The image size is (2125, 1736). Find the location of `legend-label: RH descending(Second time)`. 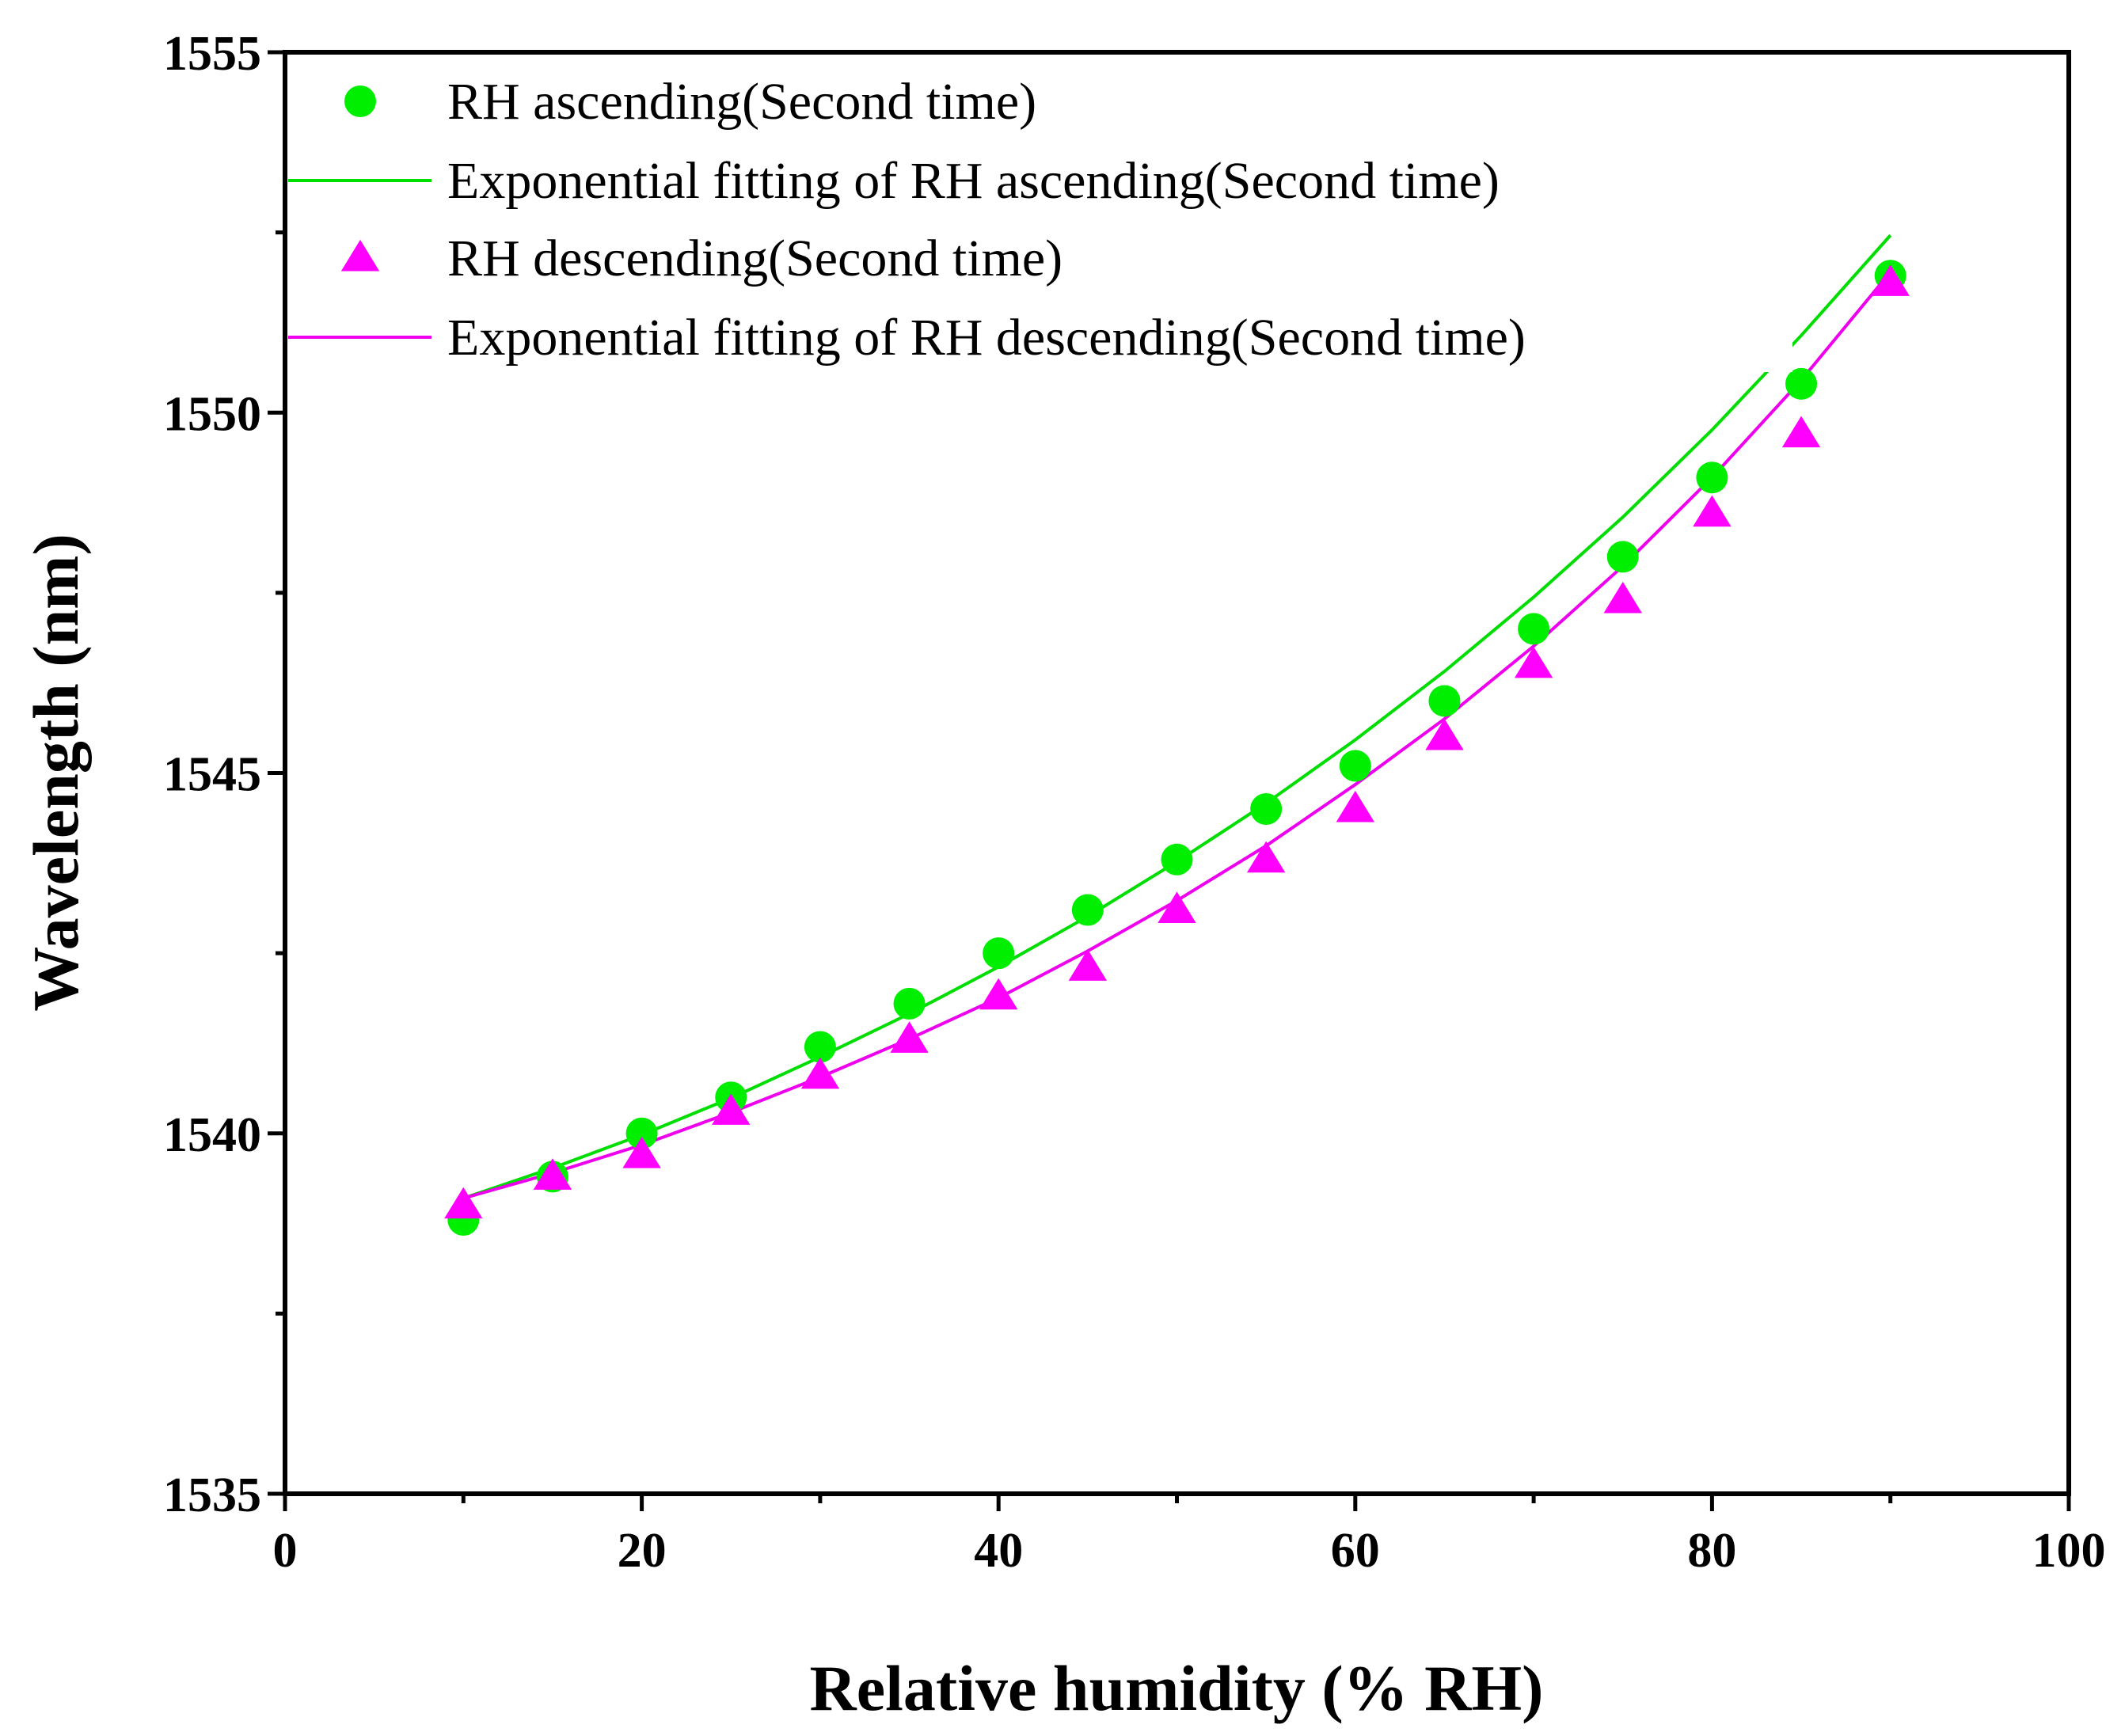

legend-label: RH descending(Second time) is located at coordinates (754, 258).